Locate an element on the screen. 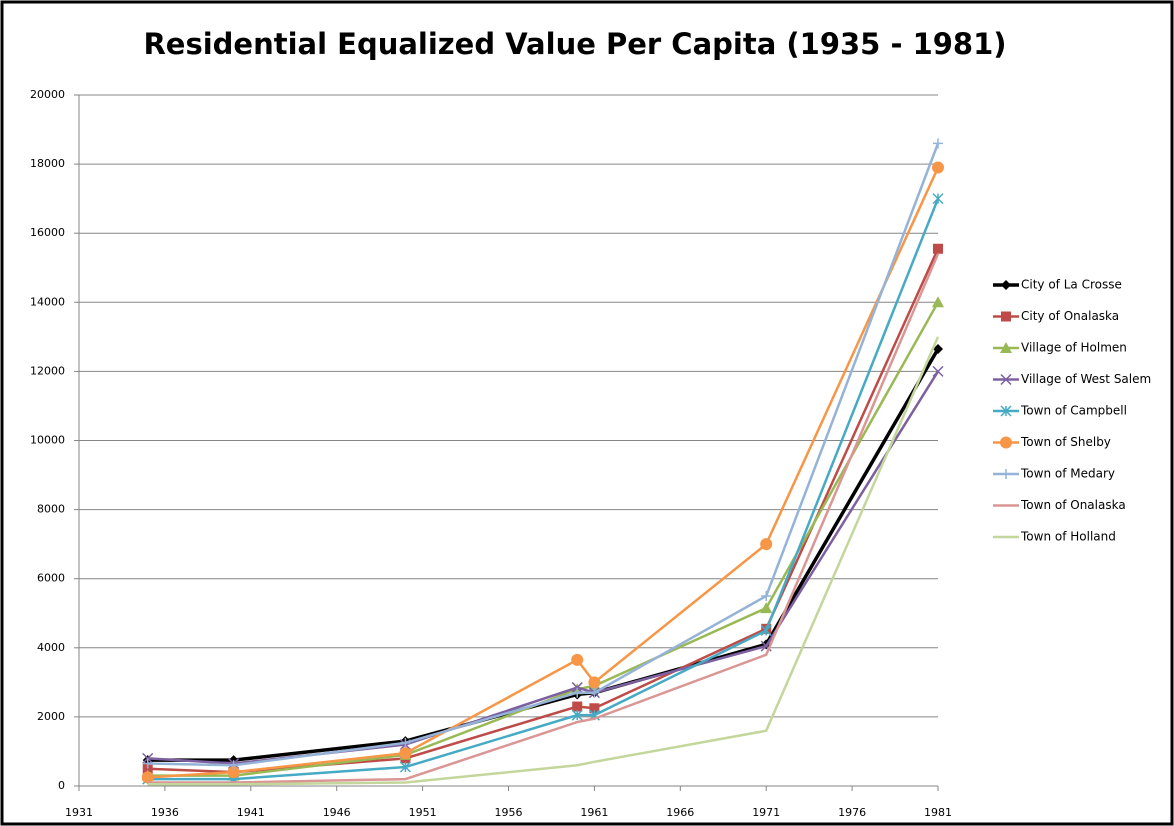 This screenshot has width=1174, height=826. x-tick-label: 1941 is located at coordinates (251, 812).